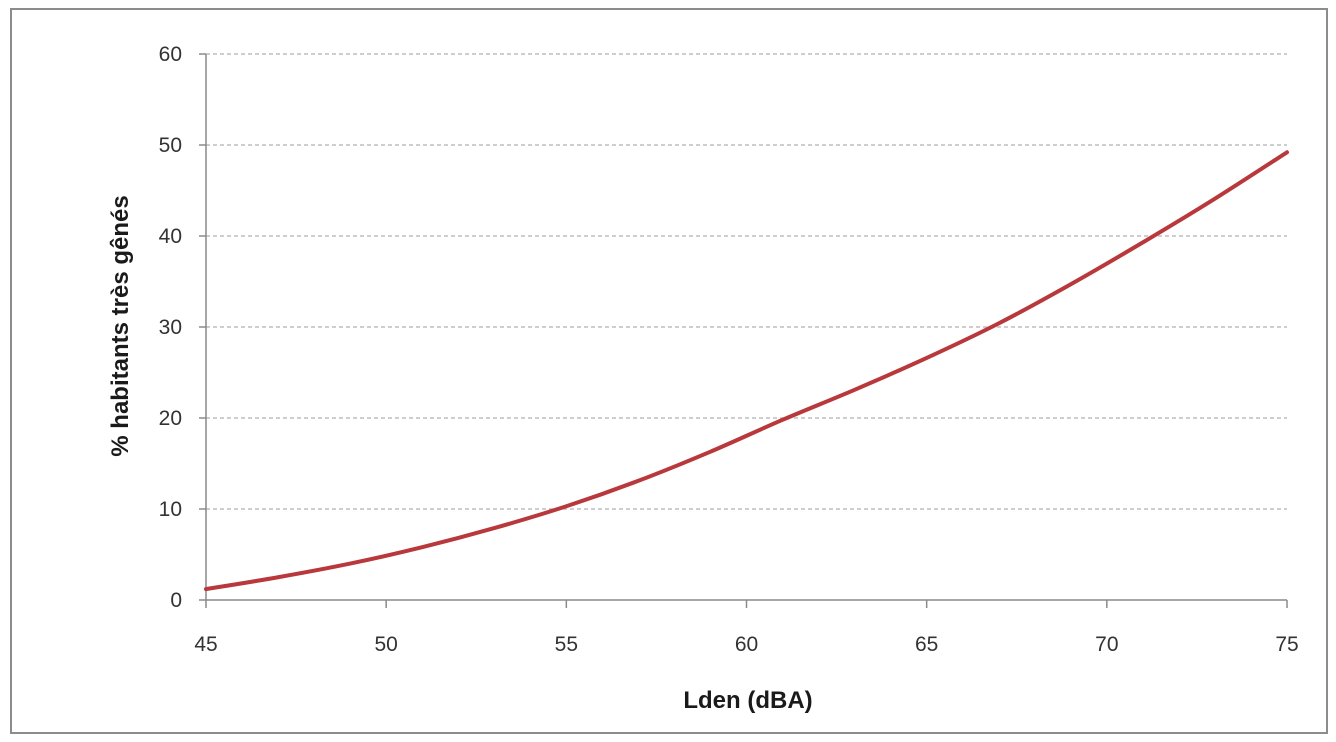 The width and height of the screenshot is (1336, 742). I want to click on x-tick-label: 55, so click(566, 644).